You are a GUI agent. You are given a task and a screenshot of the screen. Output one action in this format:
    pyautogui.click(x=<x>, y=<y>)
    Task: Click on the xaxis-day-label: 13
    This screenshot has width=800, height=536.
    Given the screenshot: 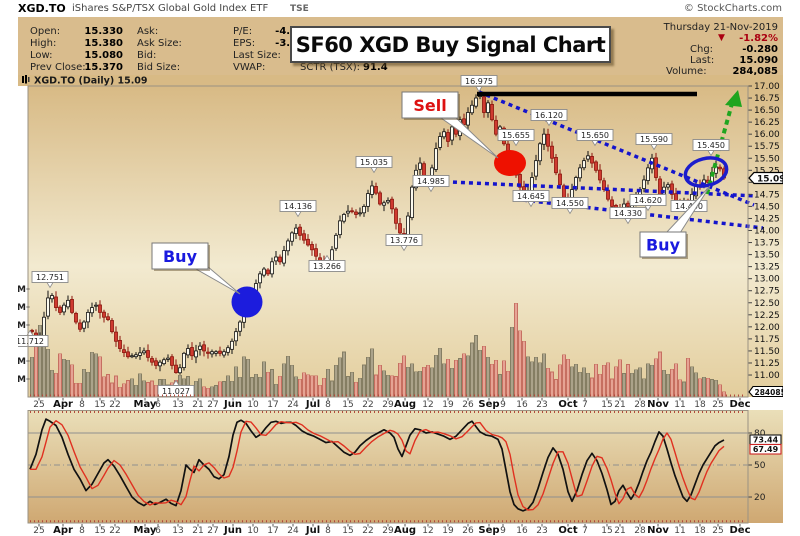 What is the action you would take?
    pyautogui.click(x=177, y=405)
    